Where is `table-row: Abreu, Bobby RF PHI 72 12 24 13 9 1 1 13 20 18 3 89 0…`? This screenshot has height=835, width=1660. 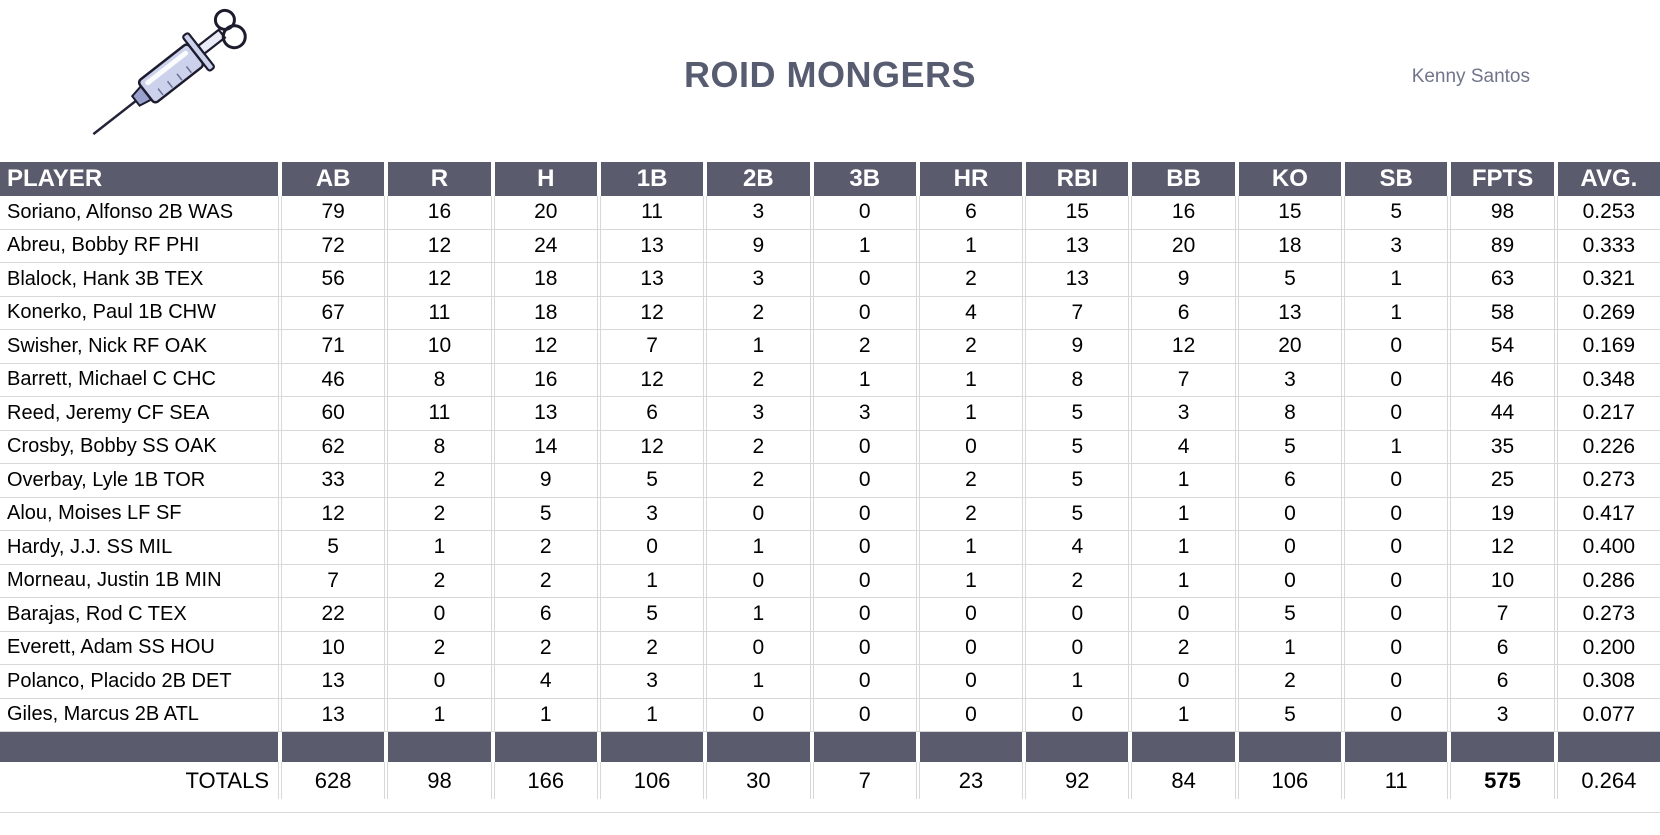
table-row: Abreu, Bobby RF PHI 72 12 24 13 9 1 1 13 20 18 3 89 0… is located at coordinates (830, 246).